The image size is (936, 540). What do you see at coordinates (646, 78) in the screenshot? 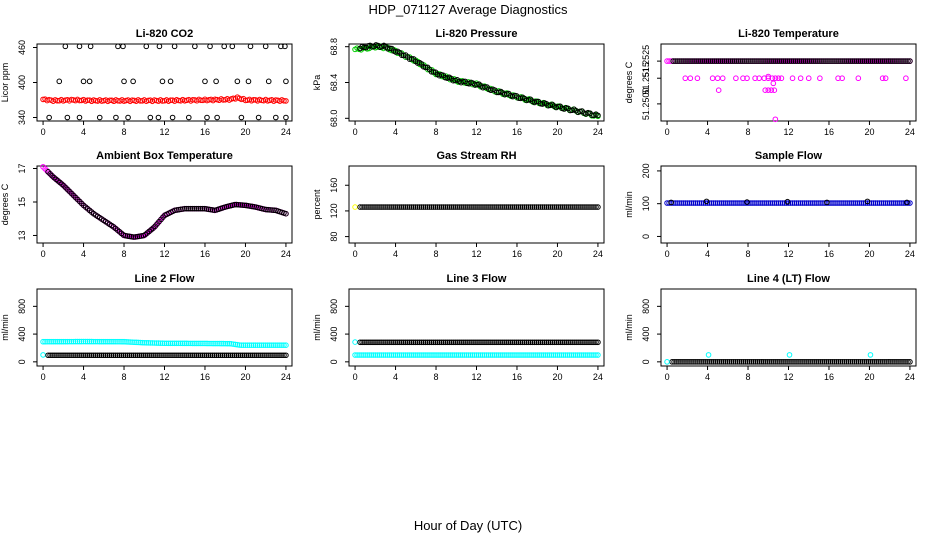
I see `y-tick-label: 51.2515` at bounding box center [646, 78].